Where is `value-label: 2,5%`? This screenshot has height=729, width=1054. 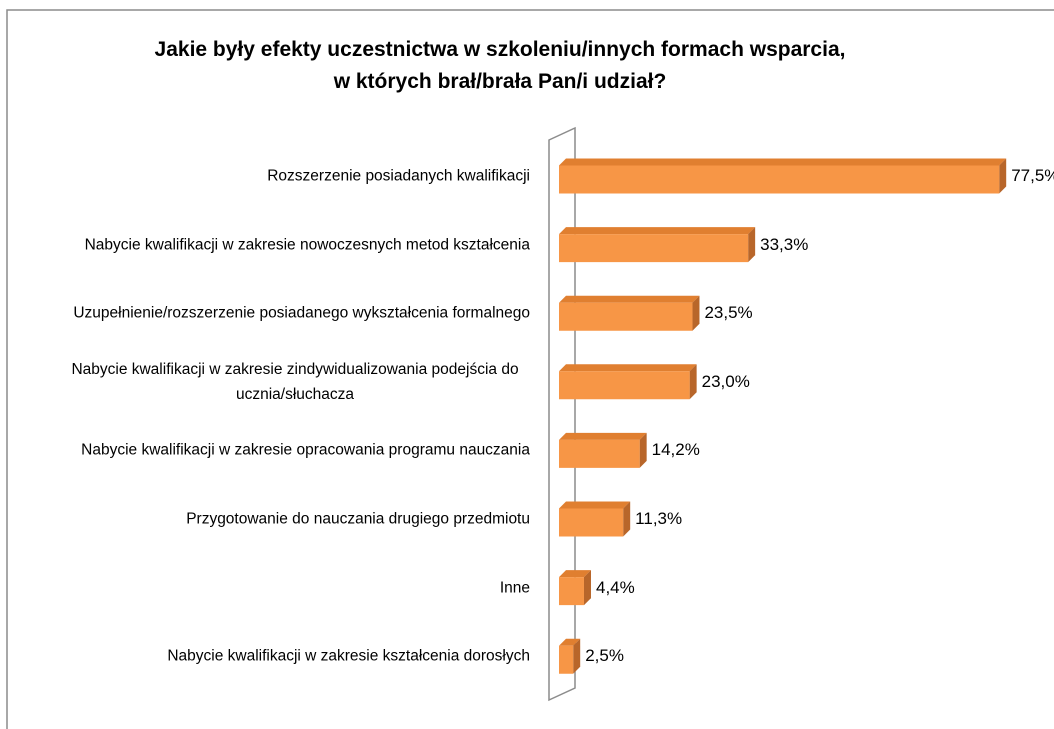 value-label: 2,5% is located at coordinates (604, 656).